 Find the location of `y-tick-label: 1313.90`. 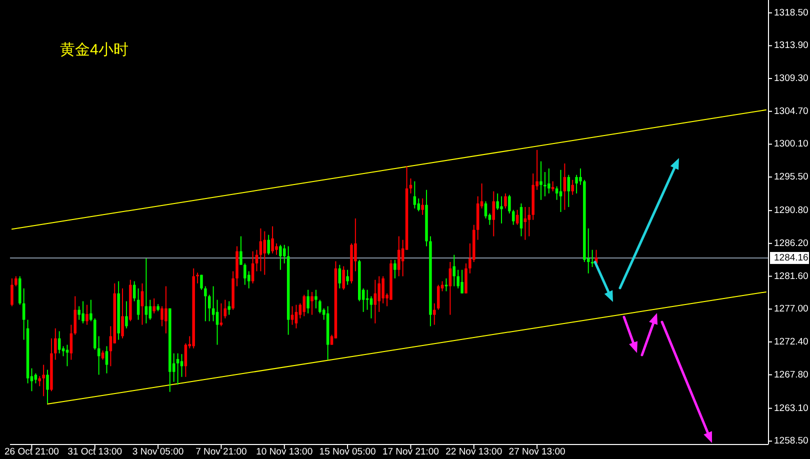

y-tick-label: 1313.90 is located at coordinates (791, 46).